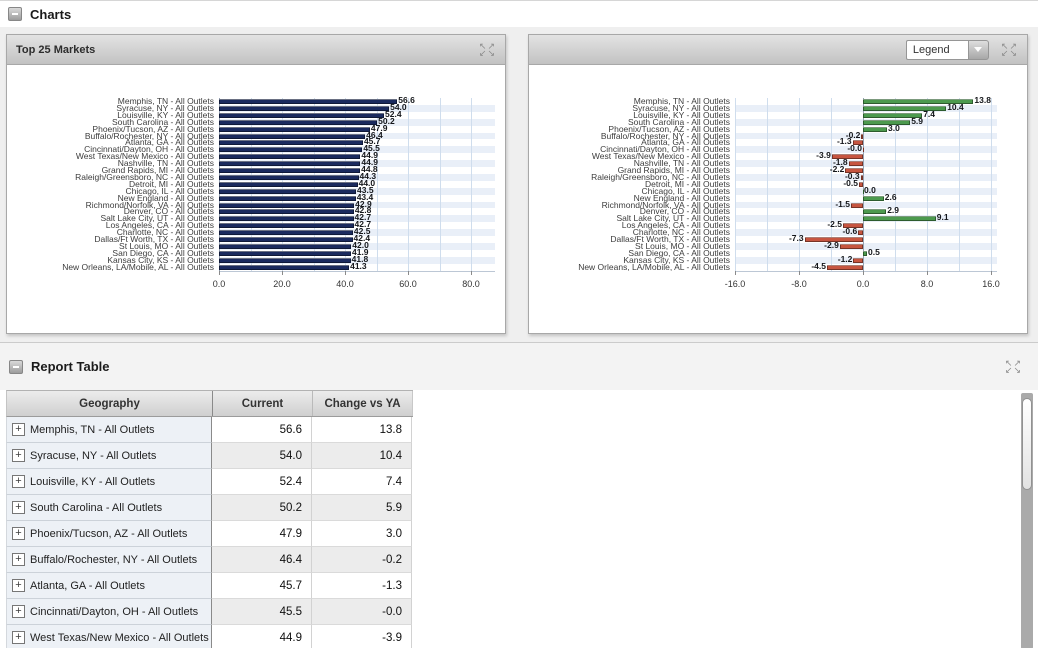  What do you see at coordinates (15, 14) in the screenshot?
I see `charts-collapse-button` at bounding box center [15, 14].